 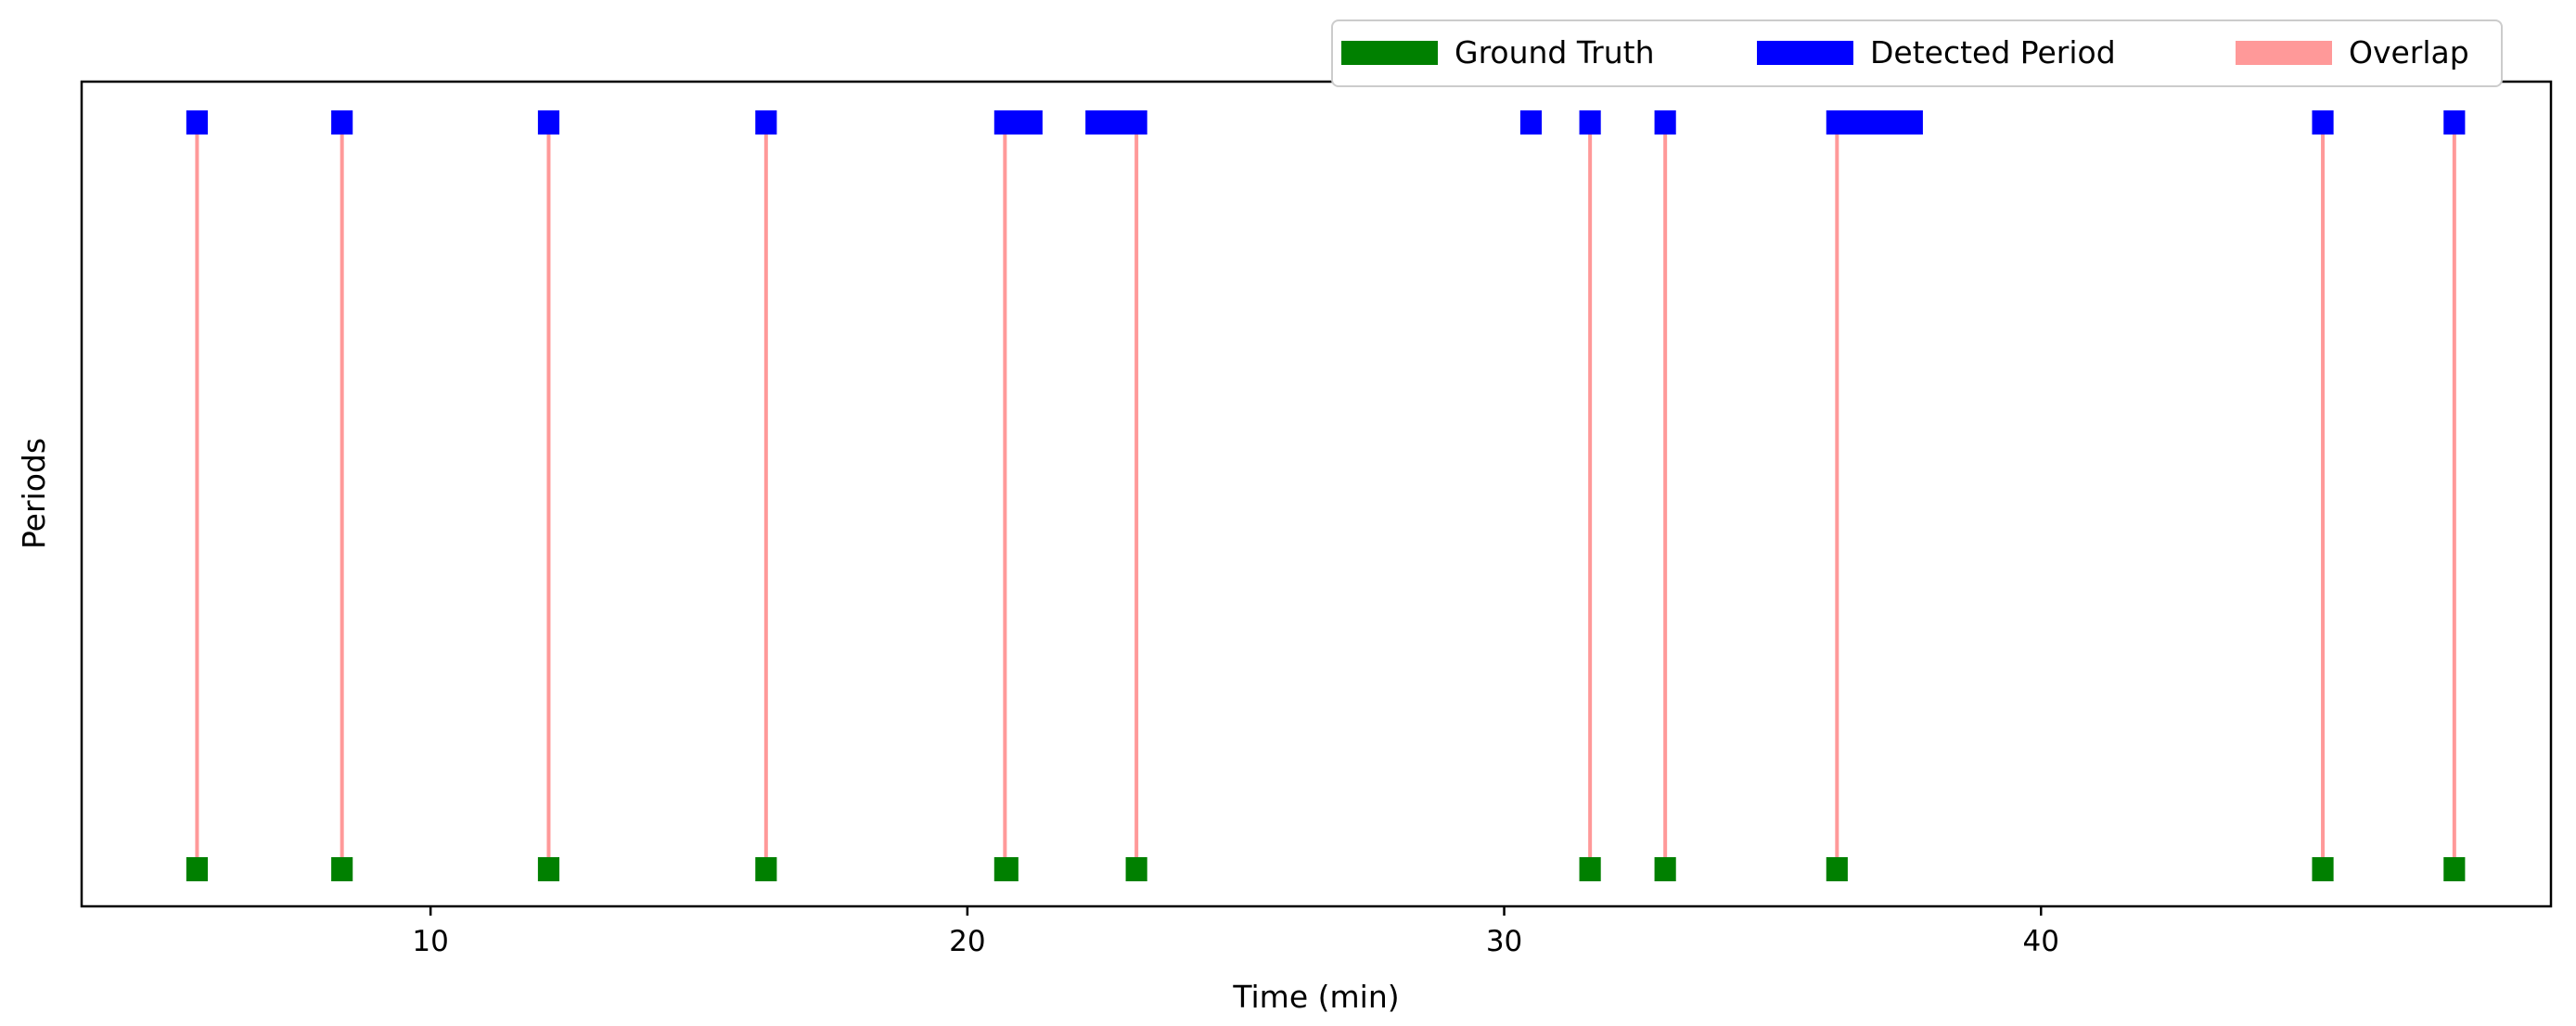 What do you see at coordinates (1315, 997) in the screenshot?
I see `x-axis-label: Time (min)` at bounding box center [1315, 997].